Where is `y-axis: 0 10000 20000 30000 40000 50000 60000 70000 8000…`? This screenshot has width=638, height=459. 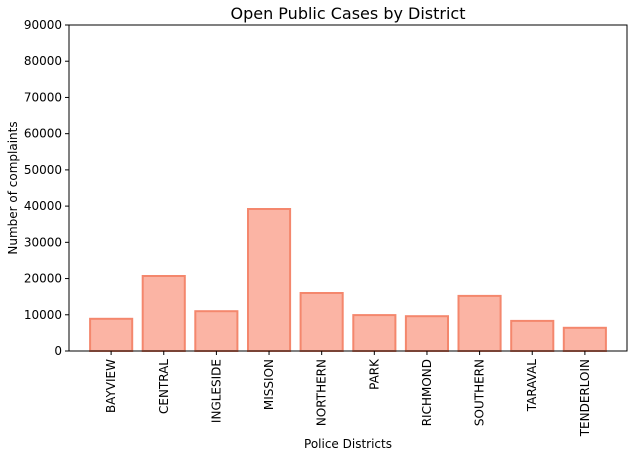 y-axis: 0 10000 20000 30000 40000 50000 60000 70000 8000… is located at coordinates (46, 188).